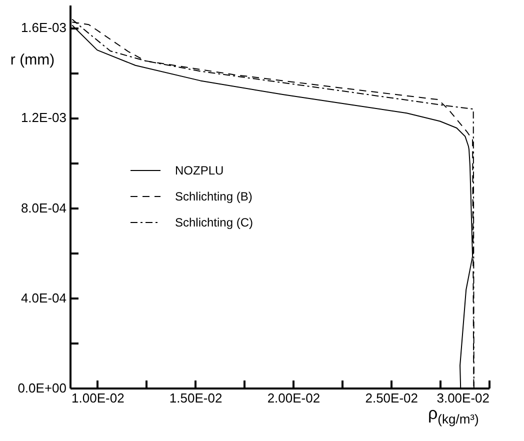  Describe the element at coordinates (32, 60) in the screenshot. I see `y-axis-title: r (mm)` at that location.